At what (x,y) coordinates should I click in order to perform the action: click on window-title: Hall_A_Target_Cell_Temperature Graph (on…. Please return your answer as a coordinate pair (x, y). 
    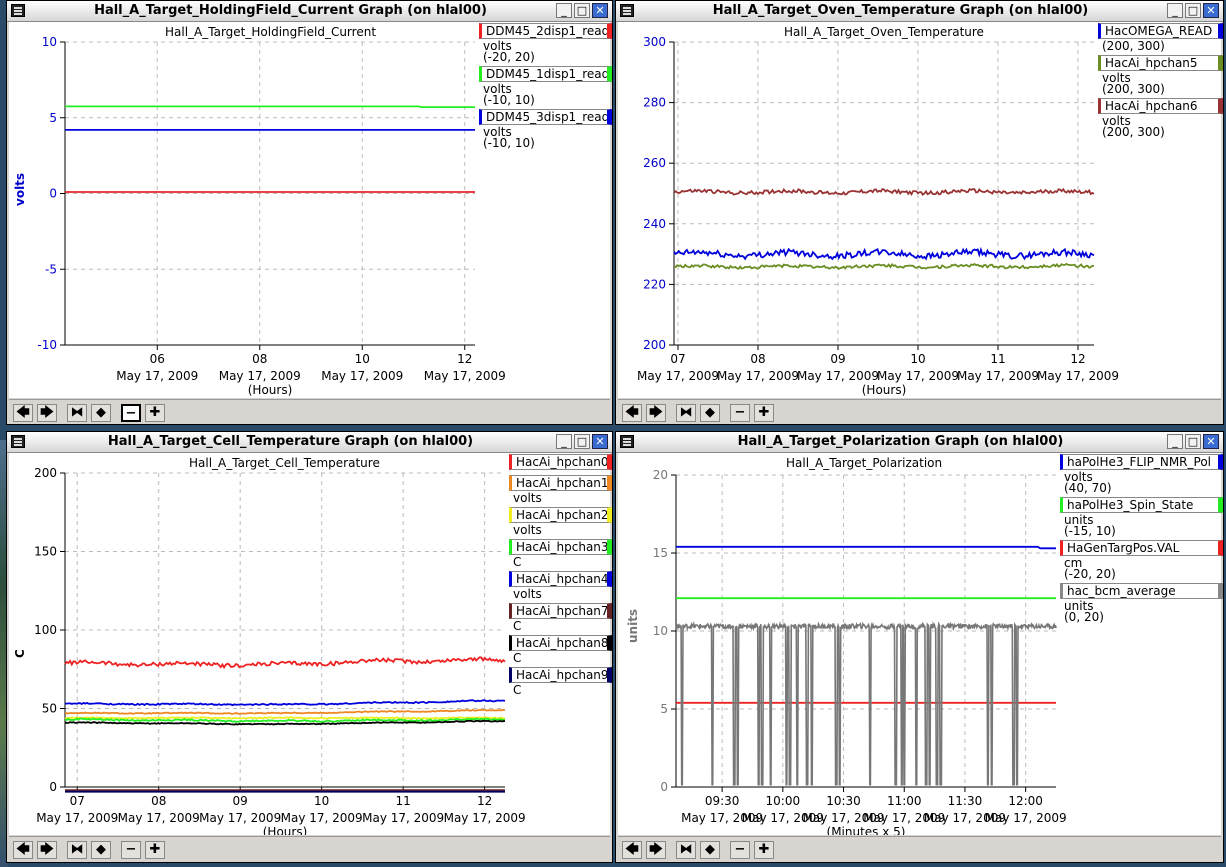
    Looking at the image, I should click on (290, 441).